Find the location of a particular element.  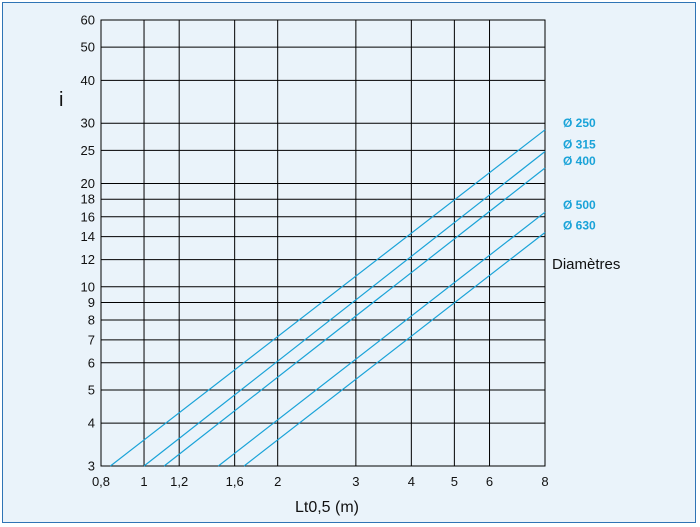

x-tick-labels: 0,8 1 1,2 1,6 2 3 4 5 6 8 is located at coordinates (320, 481).